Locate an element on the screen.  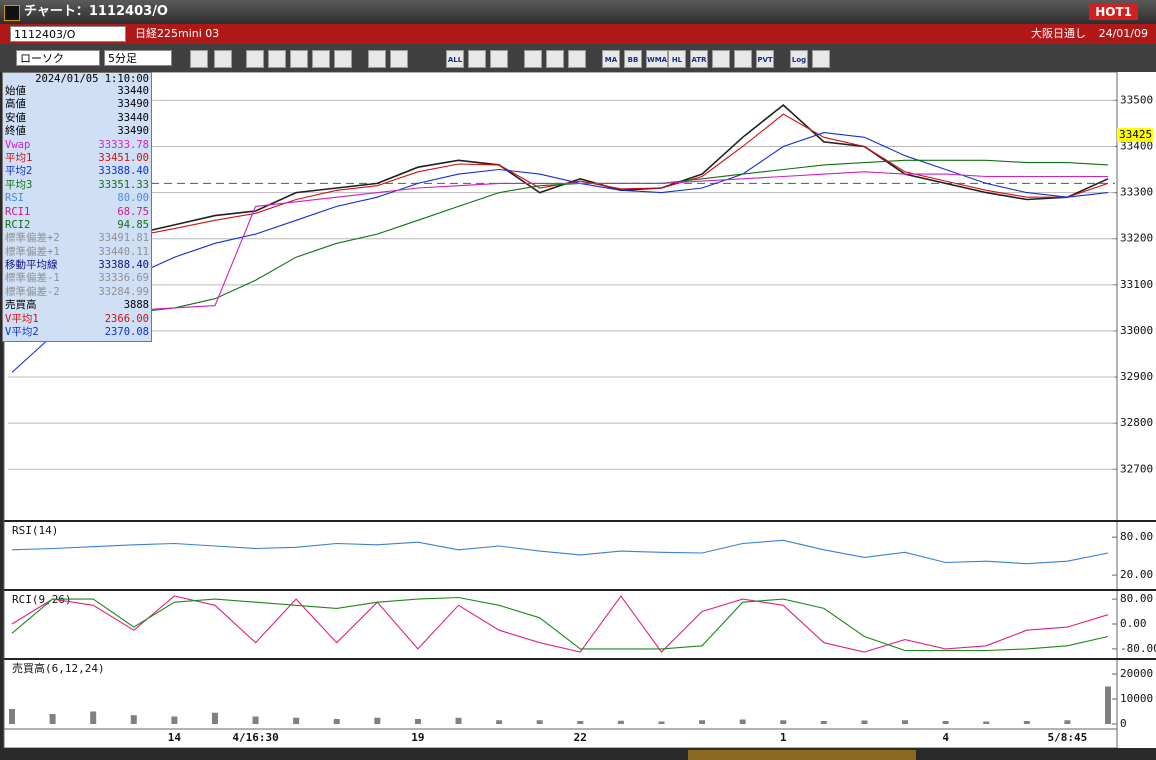
symbol-input: 1112403/O is located at coordinates (68, 34).